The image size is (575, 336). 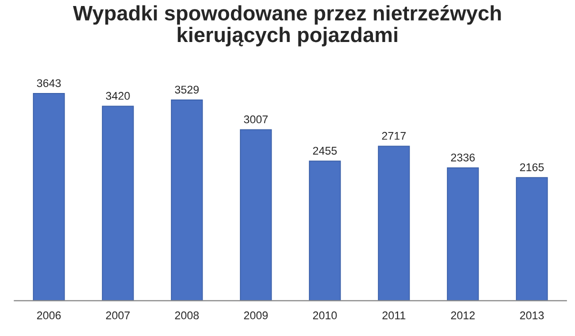 What do you see at coordinates (325, 315) in the screenshot?
I see `x-tick-label: 2010` at bounding box center [325, 315].